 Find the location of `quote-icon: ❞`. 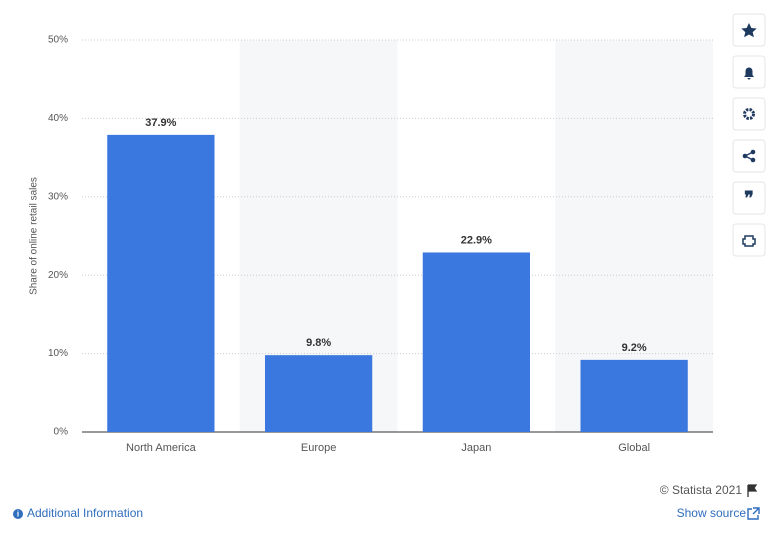

quote-icon: ❞ is located at coordinates (749, 198).